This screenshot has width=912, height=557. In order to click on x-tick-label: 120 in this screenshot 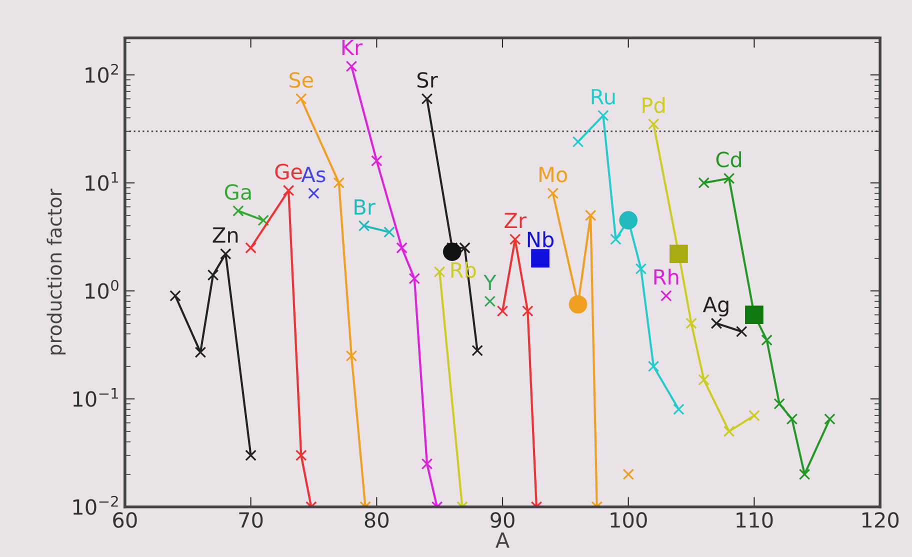, I will do `click(880, 520)`.